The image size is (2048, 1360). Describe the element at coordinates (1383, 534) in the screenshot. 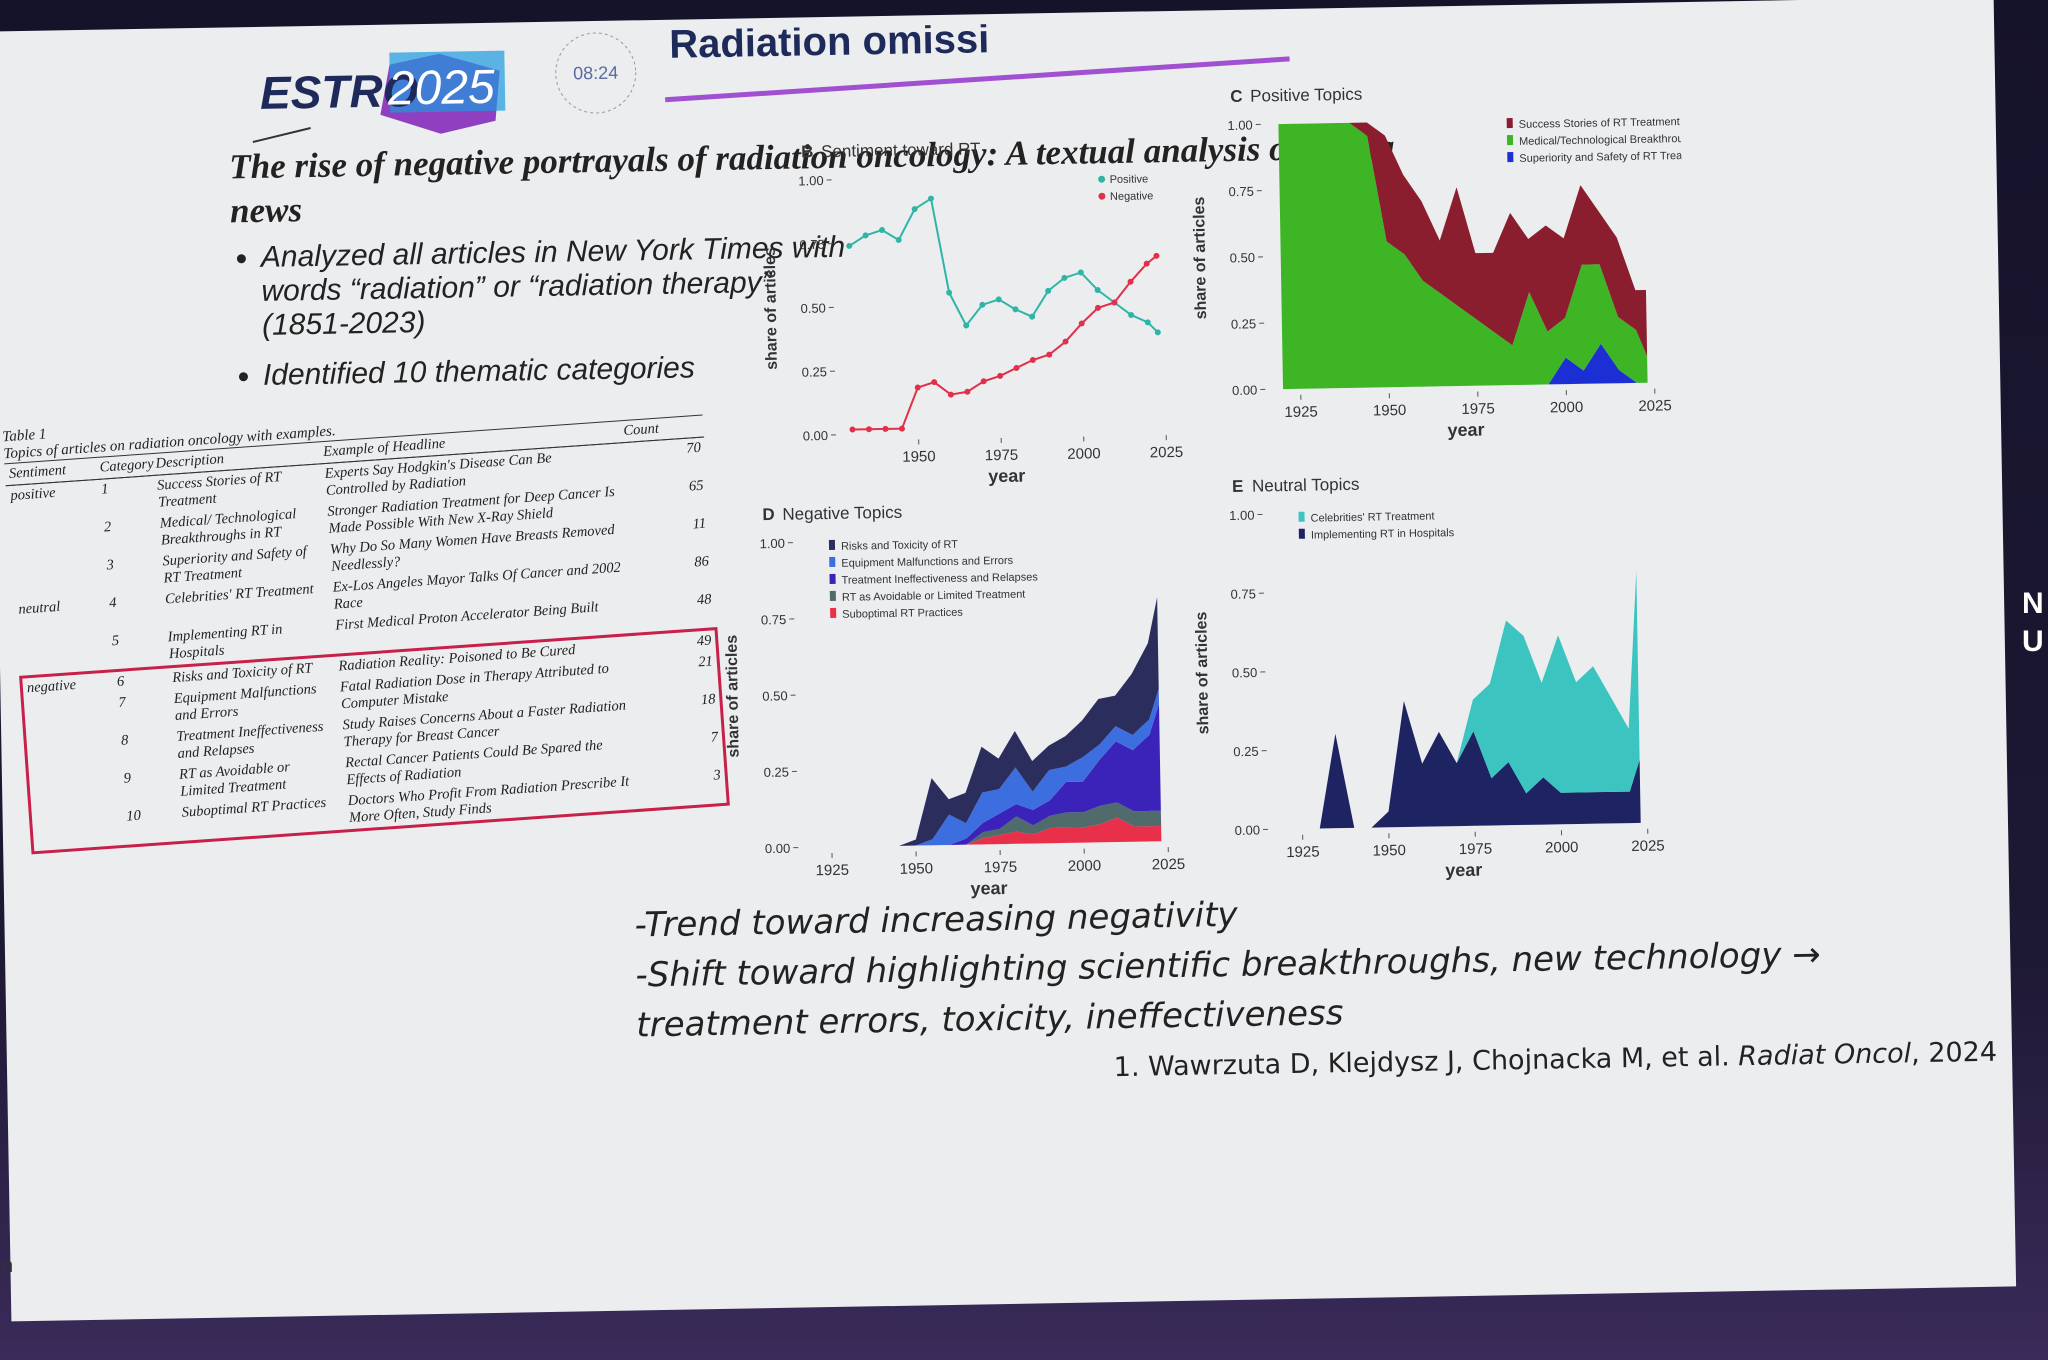

I see `legend-label: Implementing RT in Hospitals` at that location.